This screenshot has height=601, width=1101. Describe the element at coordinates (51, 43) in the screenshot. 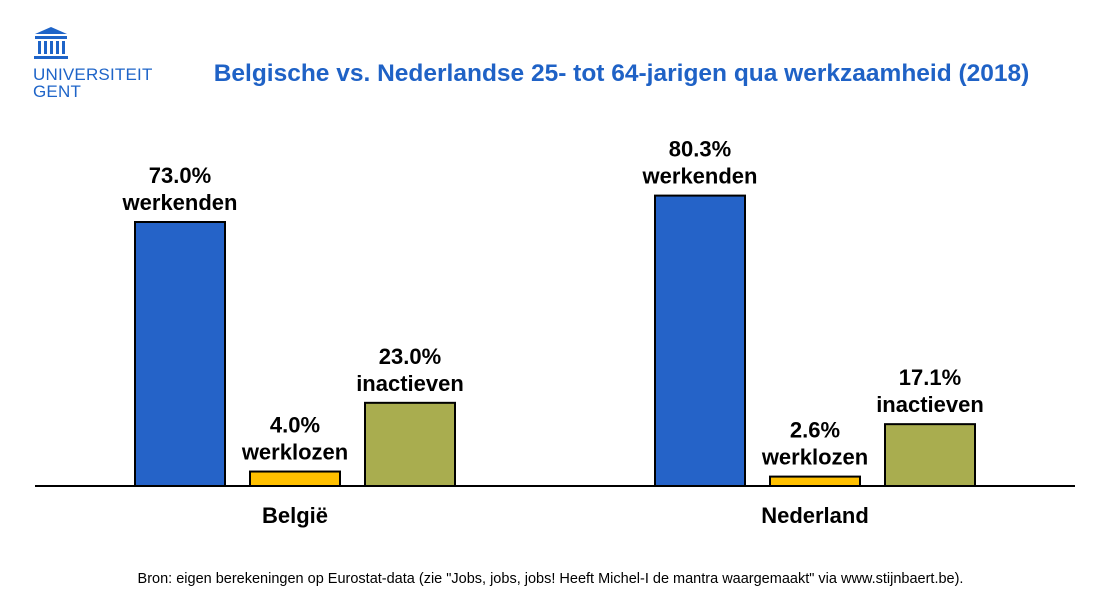

I see `university-building-icon` at that location.